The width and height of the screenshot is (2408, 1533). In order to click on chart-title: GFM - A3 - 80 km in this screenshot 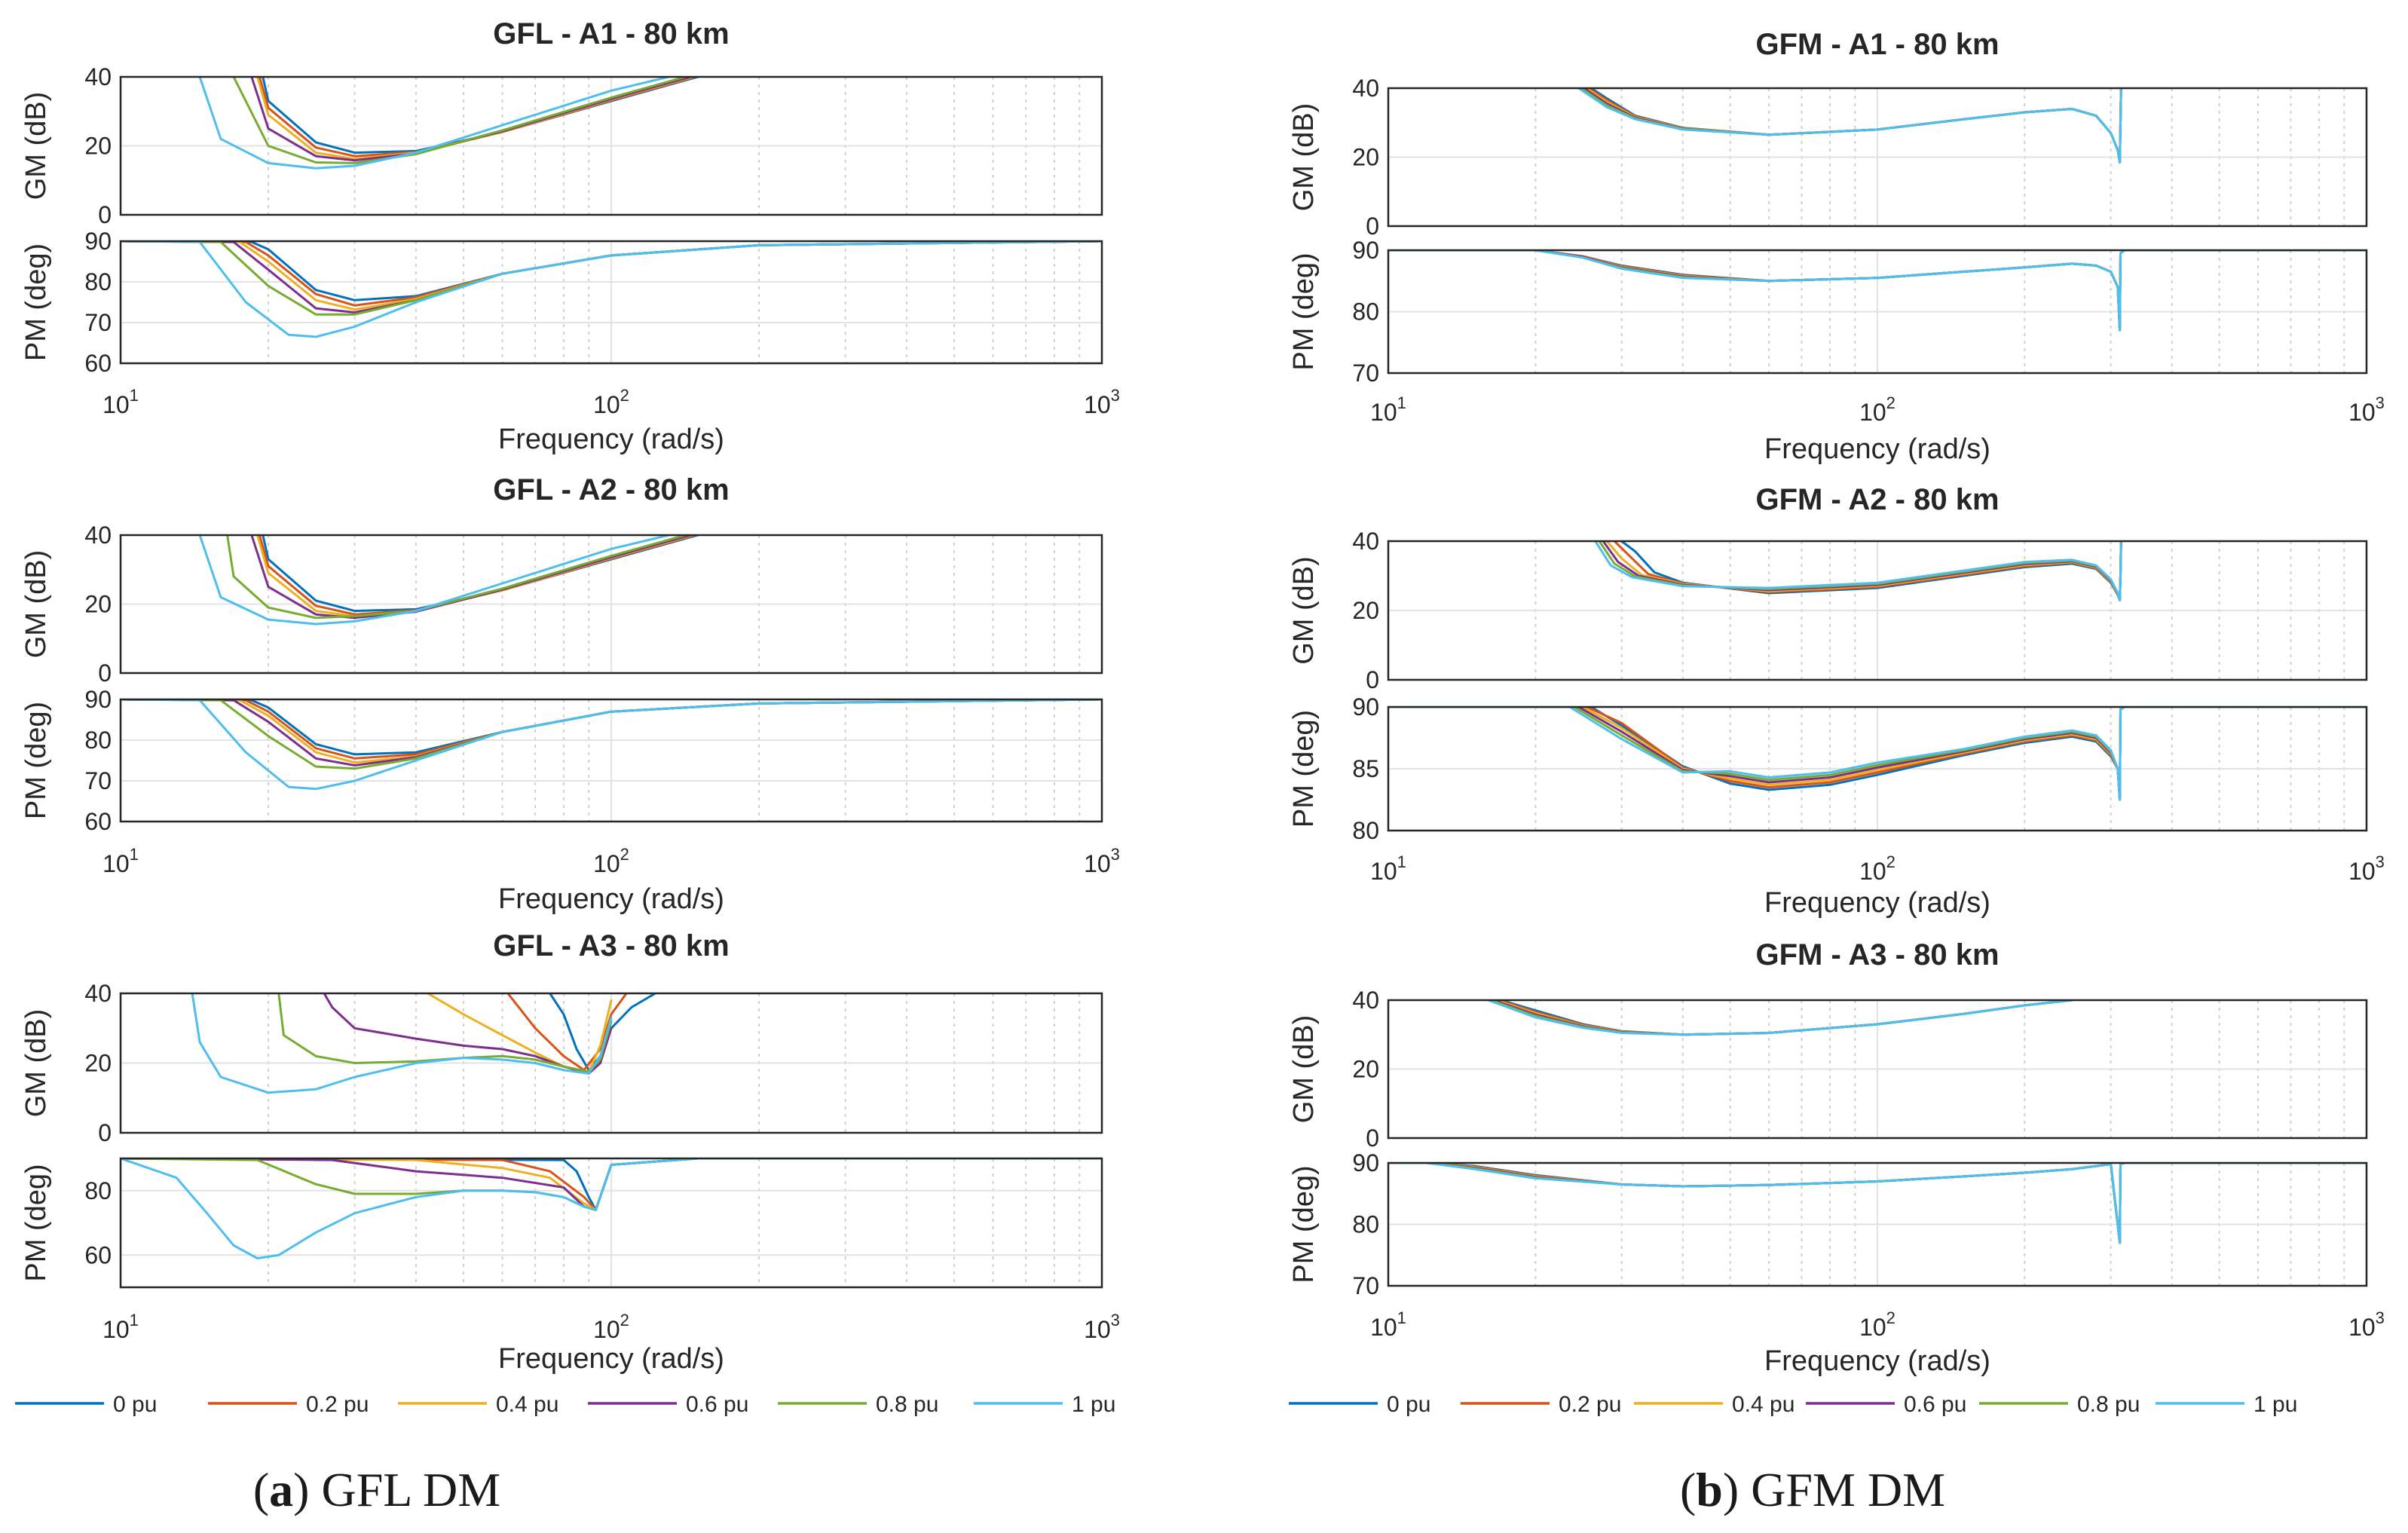, I will do `click(1877, 955)`.